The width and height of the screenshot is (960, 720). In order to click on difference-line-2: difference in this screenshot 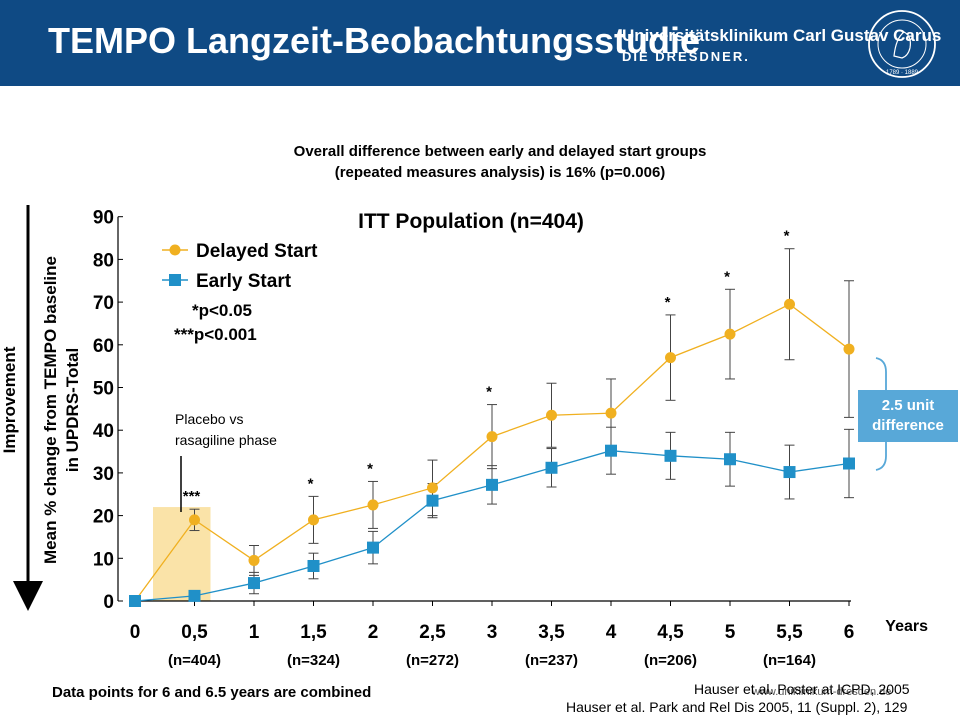, I will do `click(908, 425)`.